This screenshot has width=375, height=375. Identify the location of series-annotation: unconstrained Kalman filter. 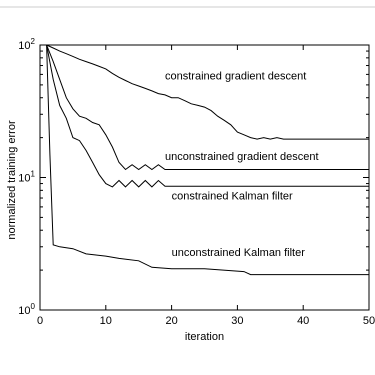
(239, 253).